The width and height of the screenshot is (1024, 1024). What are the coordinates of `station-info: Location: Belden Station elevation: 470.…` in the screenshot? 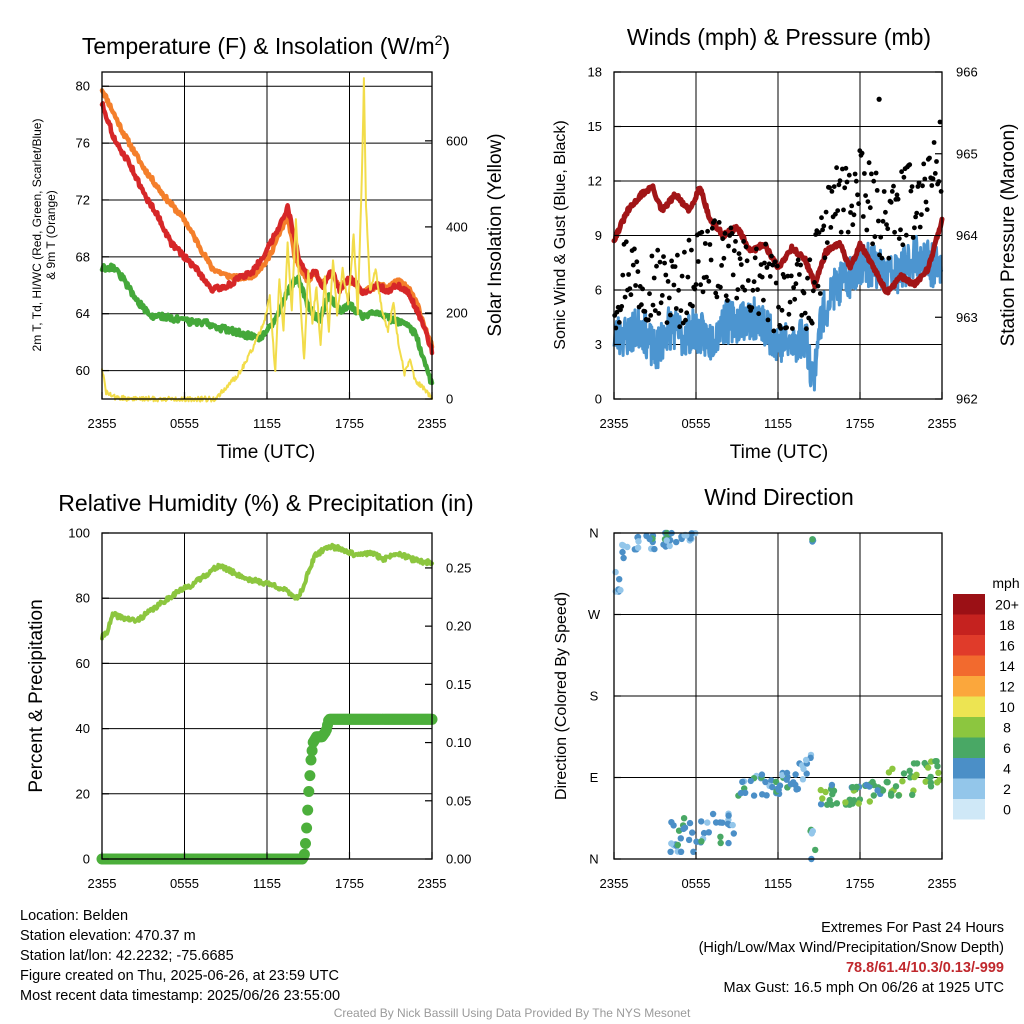 It's located at (180, 956).